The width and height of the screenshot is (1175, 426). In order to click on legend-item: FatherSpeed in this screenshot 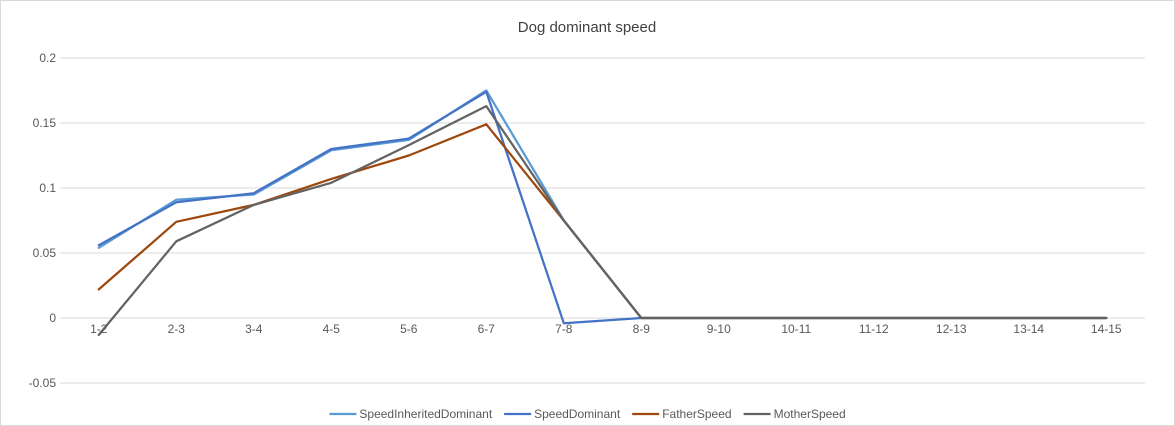, I will do `click(682, 414)`.